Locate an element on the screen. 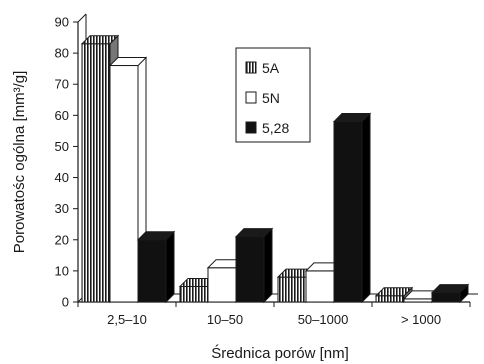  legend-label: 5A is located at coordinates (271, 68).